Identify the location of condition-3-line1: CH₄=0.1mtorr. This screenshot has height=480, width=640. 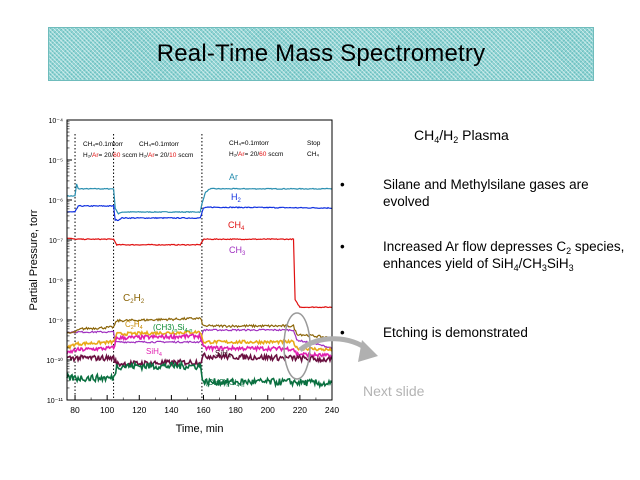
(249, 143).